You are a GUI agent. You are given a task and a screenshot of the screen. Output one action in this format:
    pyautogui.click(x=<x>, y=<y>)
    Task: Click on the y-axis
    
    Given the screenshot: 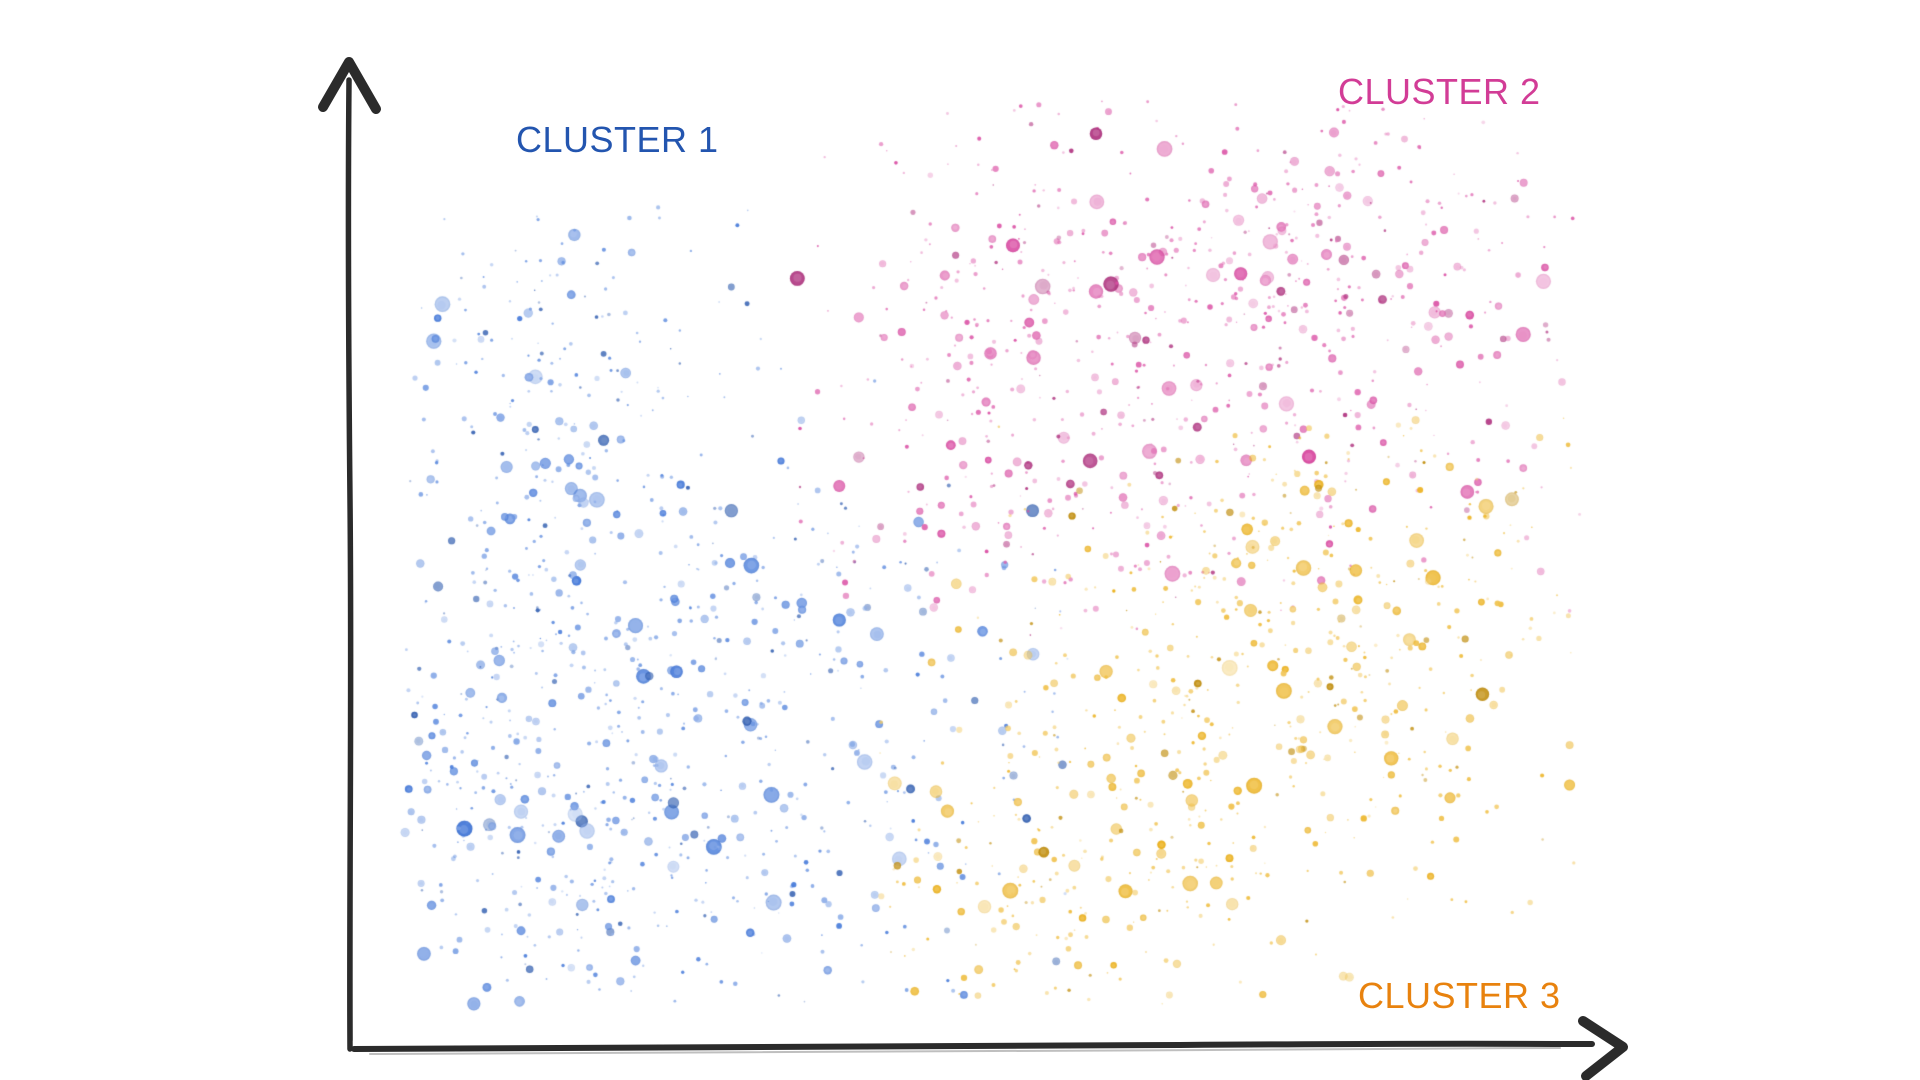 What is the action you would take?
    pyautogui.click(x=349, y=564)
    